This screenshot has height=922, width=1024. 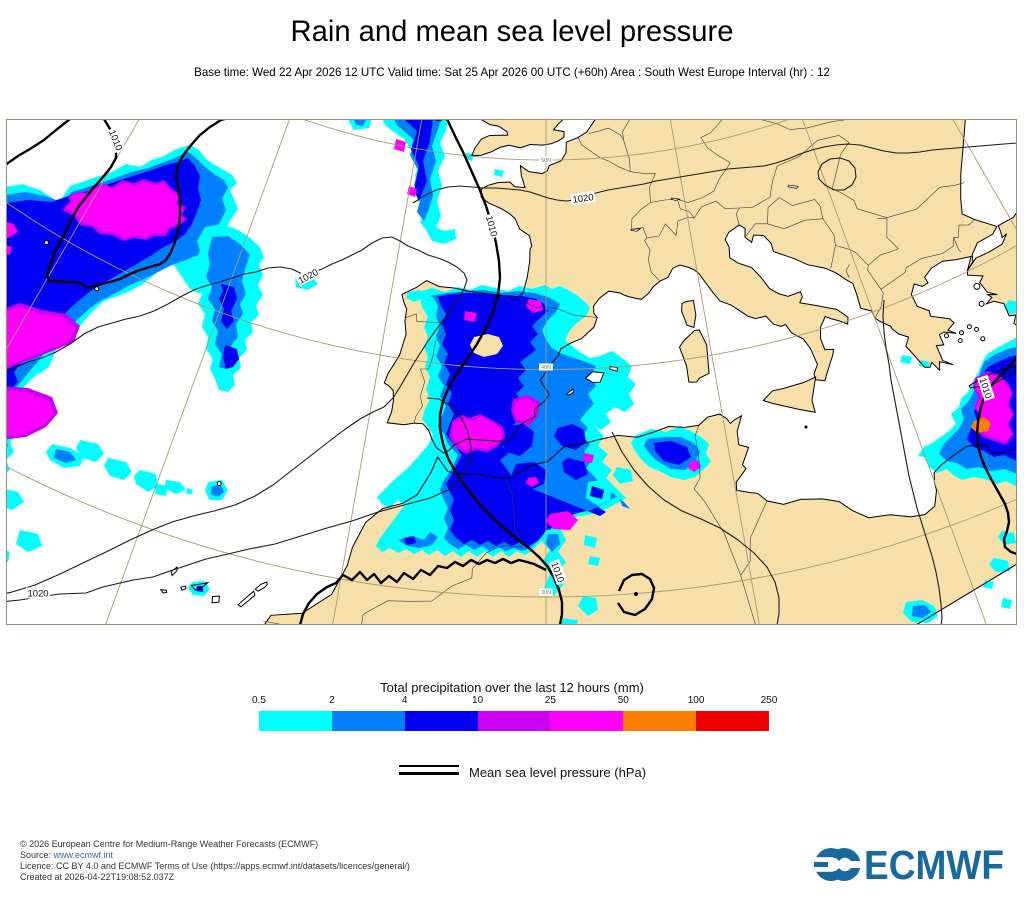 What do you see at coordinates (546, 593) in the screenshot?
I see `svg-text: 30N` at bounding box center [546, 593].